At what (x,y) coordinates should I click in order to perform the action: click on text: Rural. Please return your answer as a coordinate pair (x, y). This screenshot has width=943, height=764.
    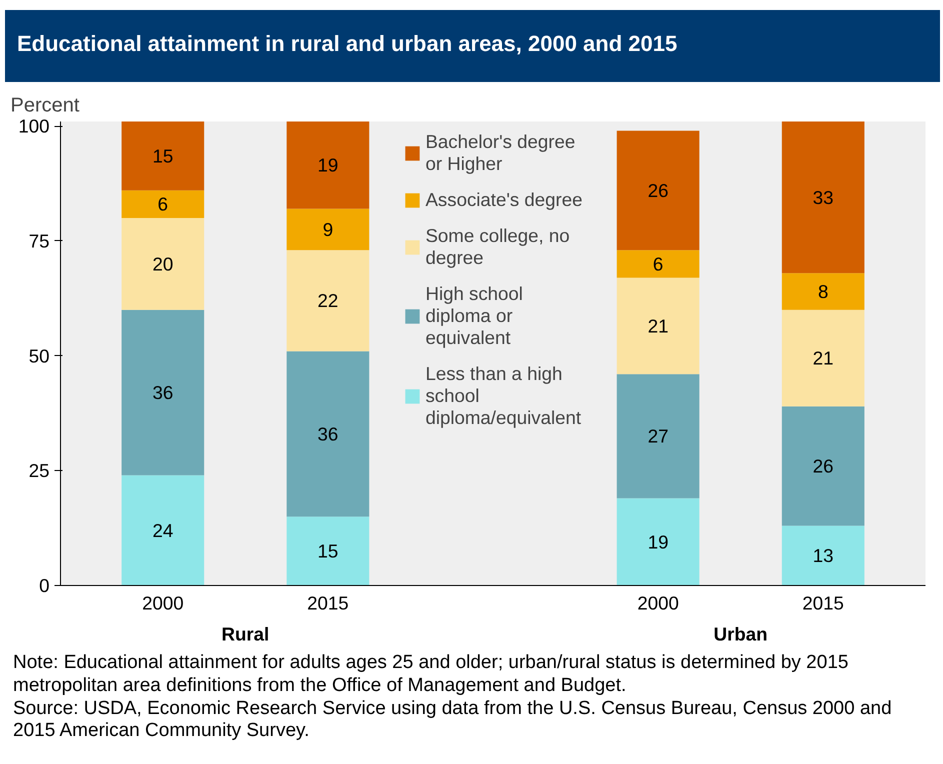
    Looking at the image, I should click on (246, 634).